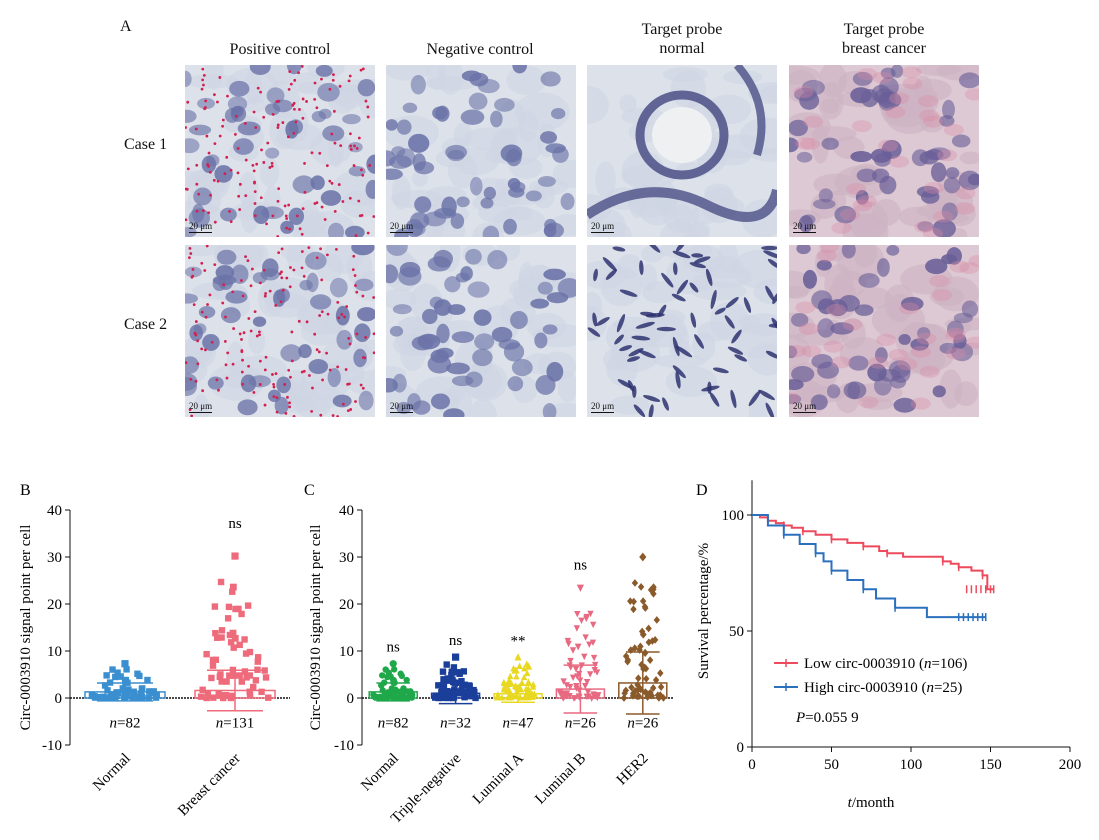 The image size is (1099, 840). Describe the element at coordinates (54, 558) in the screenshot. I see `y-tick-label: 30` at that location.